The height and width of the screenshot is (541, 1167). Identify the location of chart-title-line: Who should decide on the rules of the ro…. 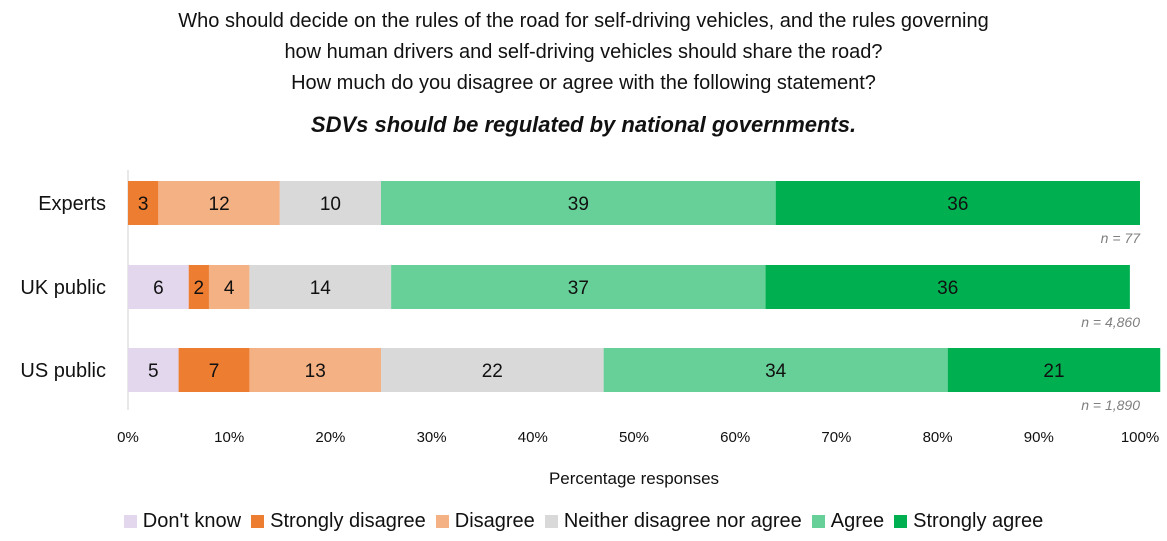
(583, 21).